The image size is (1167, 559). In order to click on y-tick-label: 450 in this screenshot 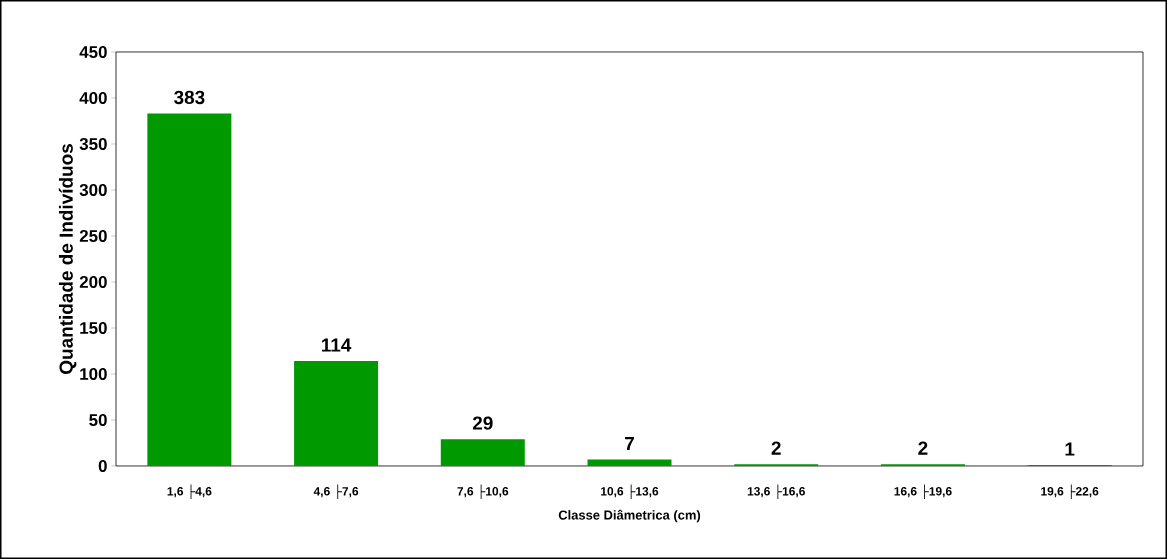, I will do `click(93, 51)`.